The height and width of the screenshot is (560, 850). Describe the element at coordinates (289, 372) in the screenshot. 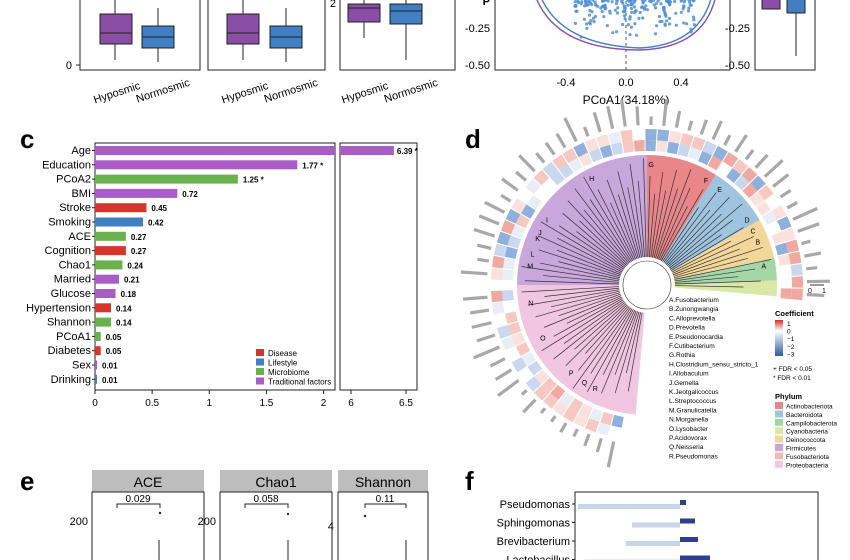

I see `c-legend-label: Microbiome` at that location.